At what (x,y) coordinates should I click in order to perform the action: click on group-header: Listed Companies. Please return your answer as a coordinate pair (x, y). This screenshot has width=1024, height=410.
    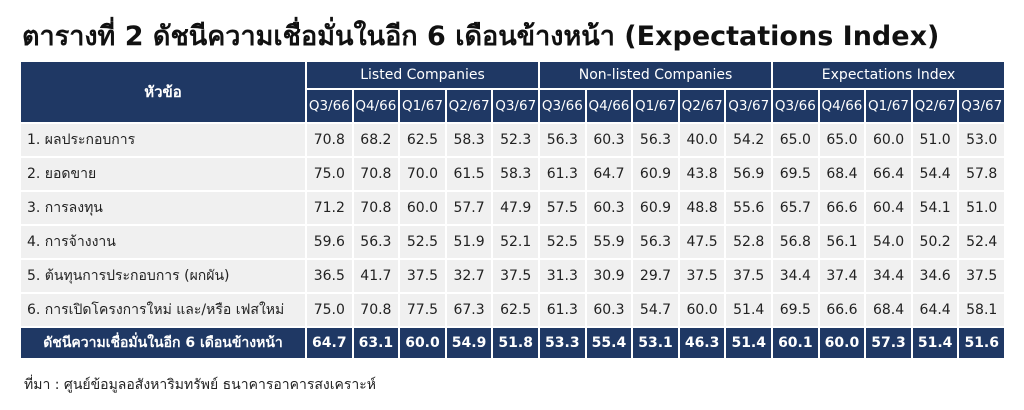
    Looking at the image, I should click on (423, 75).